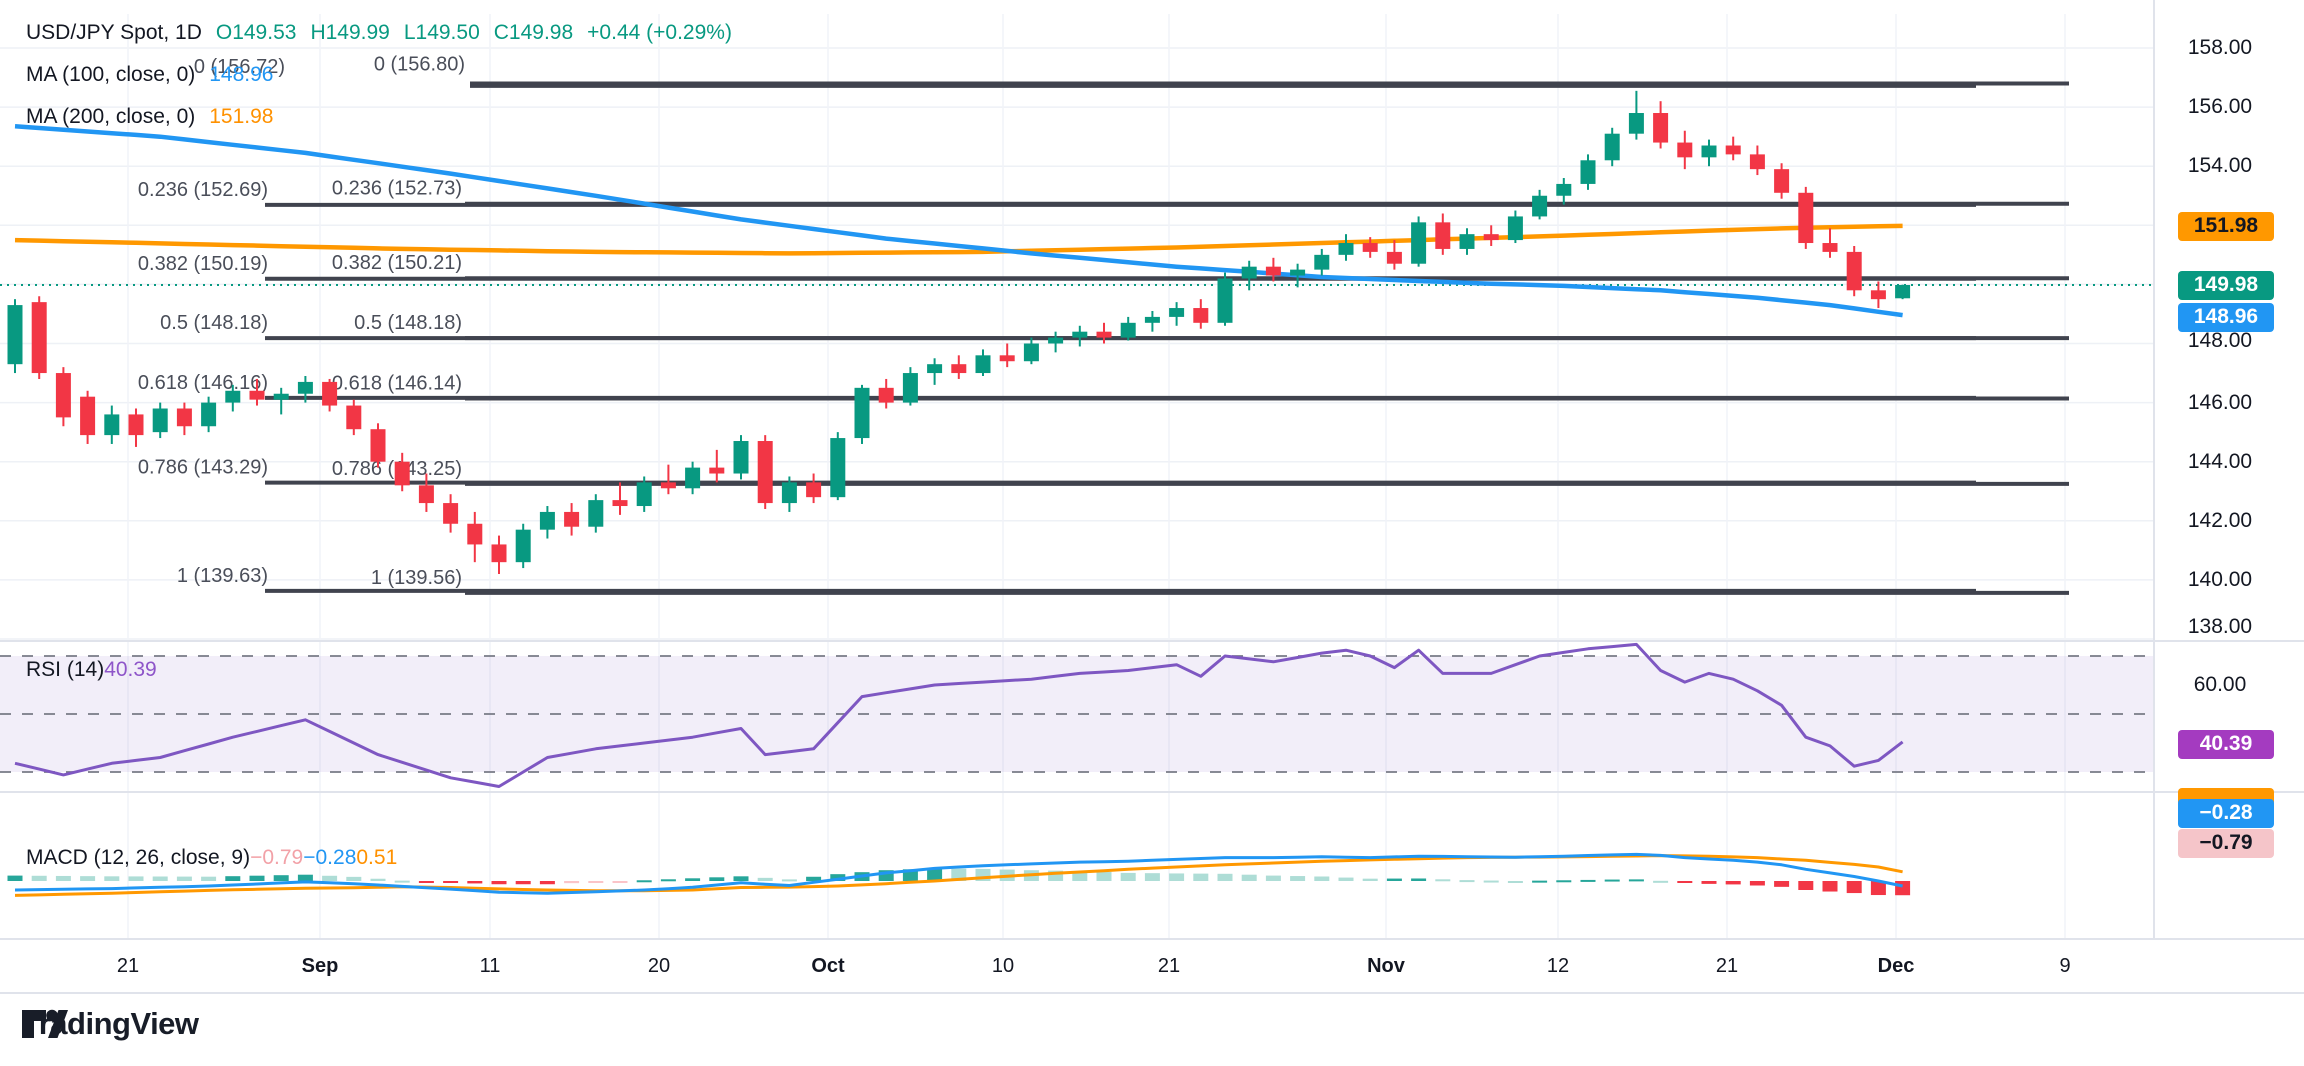 The height and width of the screenshot is (1066, 2304). What do you see at coordinates (1896, 966) in the screenshot?
I see `time-axis-label: Dec` at bounding box center [1896, 966].